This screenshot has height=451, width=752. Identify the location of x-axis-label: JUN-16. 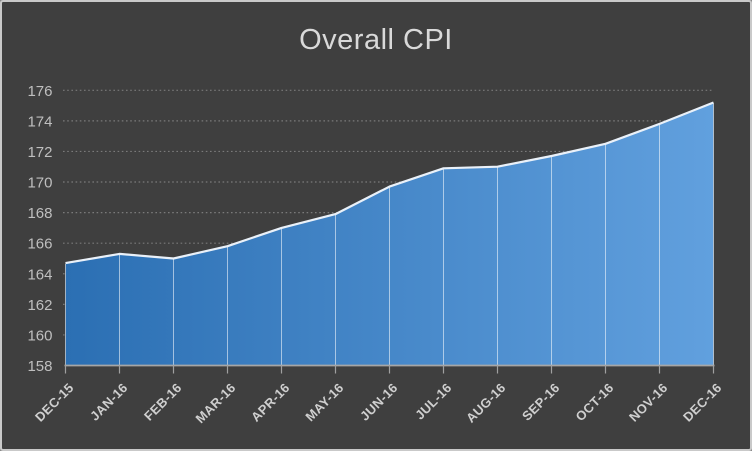
(379, 402).